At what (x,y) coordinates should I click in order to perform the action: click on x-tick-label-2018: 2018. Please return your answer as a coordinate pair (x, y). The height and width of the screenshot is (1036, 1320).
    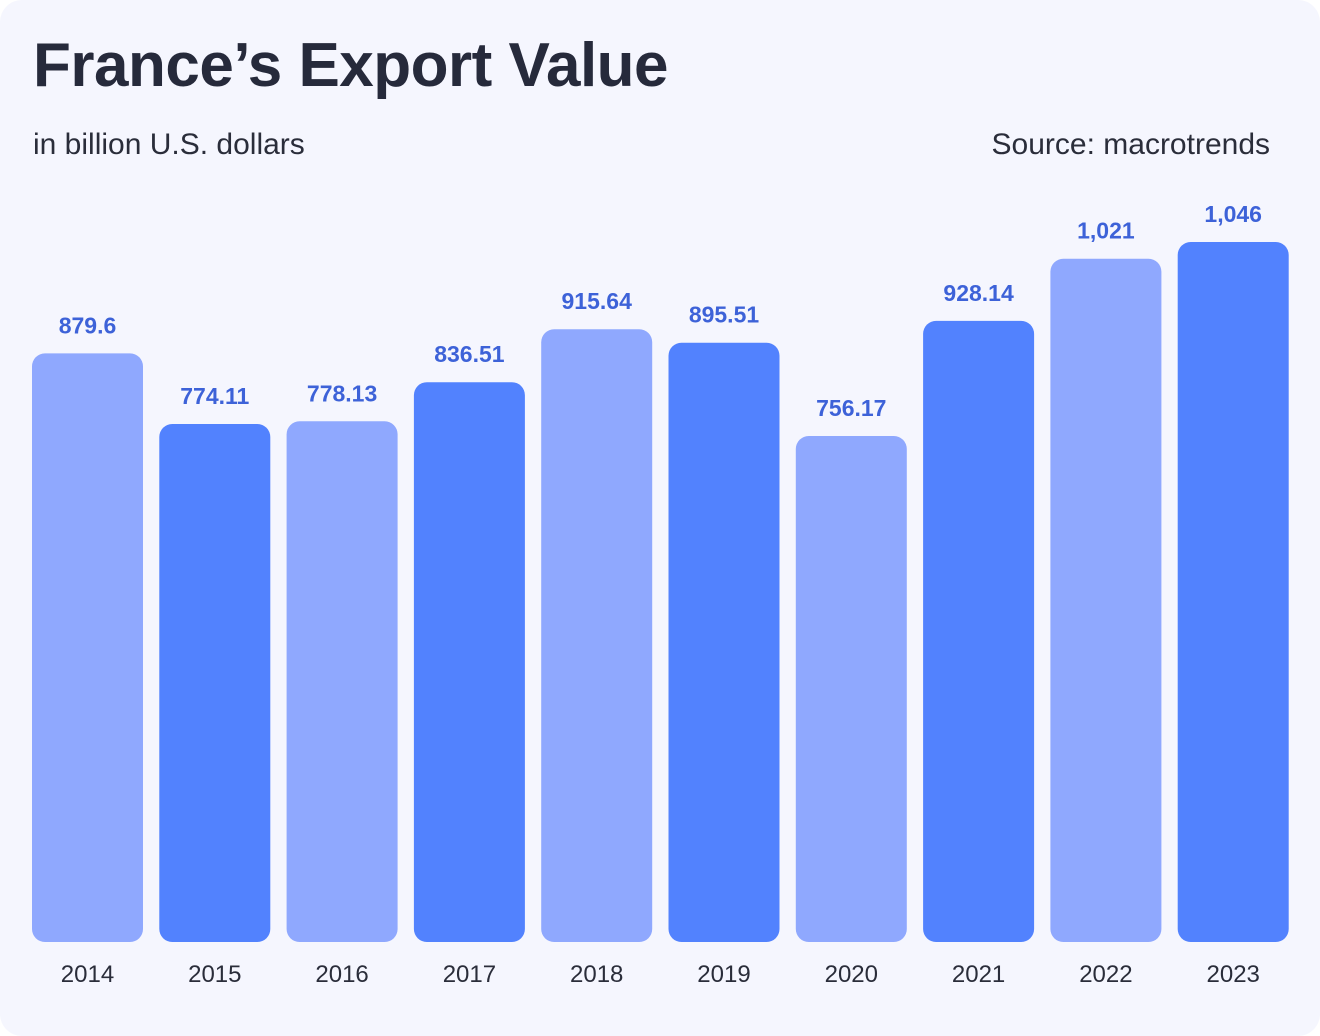
    Looking at the image, I should click on (596, 974).